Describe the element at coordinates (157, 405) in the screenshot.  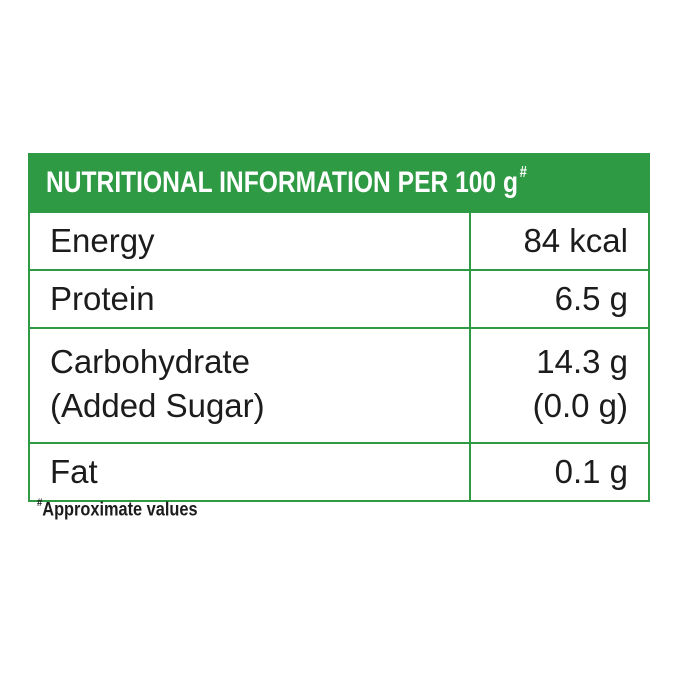
I see `row-sub-label: (Added Sugar)` at that location.